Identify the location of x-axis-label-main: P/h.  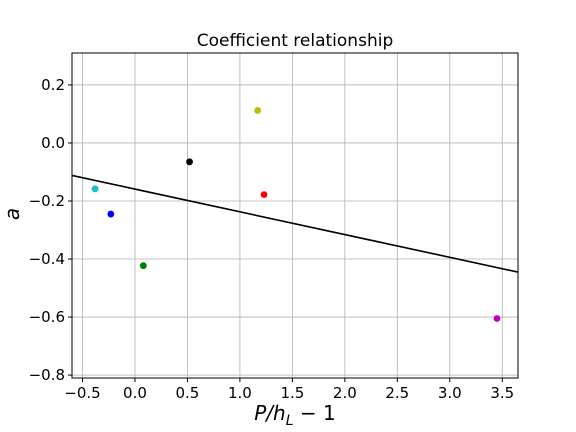
(269, 413).